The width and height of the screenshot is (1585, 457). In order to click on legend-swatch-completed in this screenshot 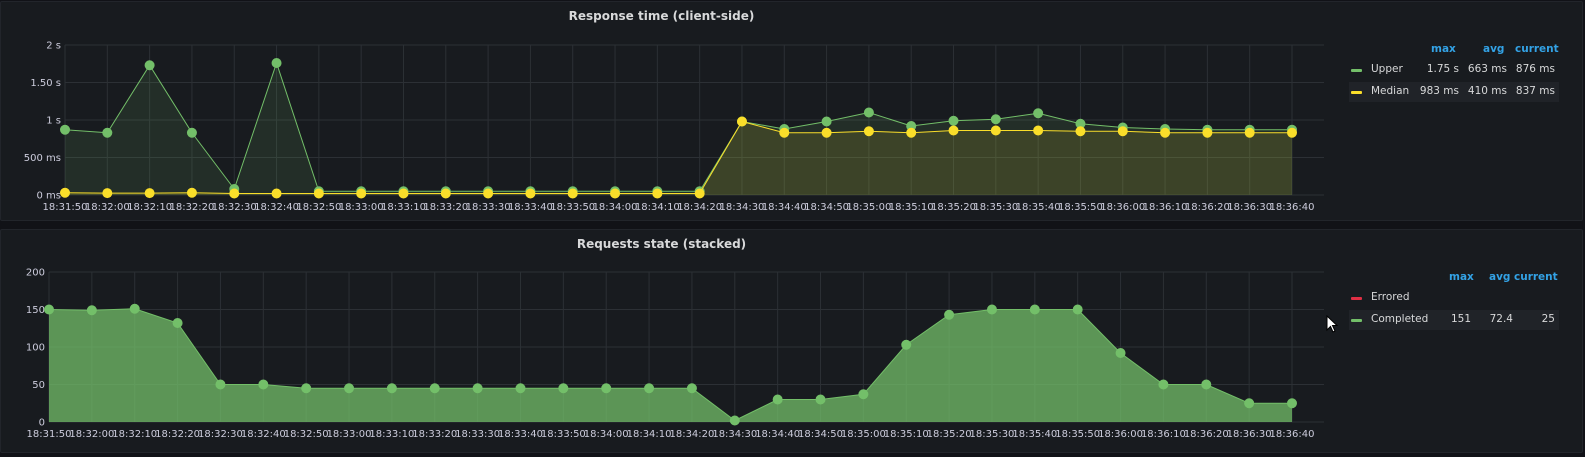, I will do `click(1356, 320)`.